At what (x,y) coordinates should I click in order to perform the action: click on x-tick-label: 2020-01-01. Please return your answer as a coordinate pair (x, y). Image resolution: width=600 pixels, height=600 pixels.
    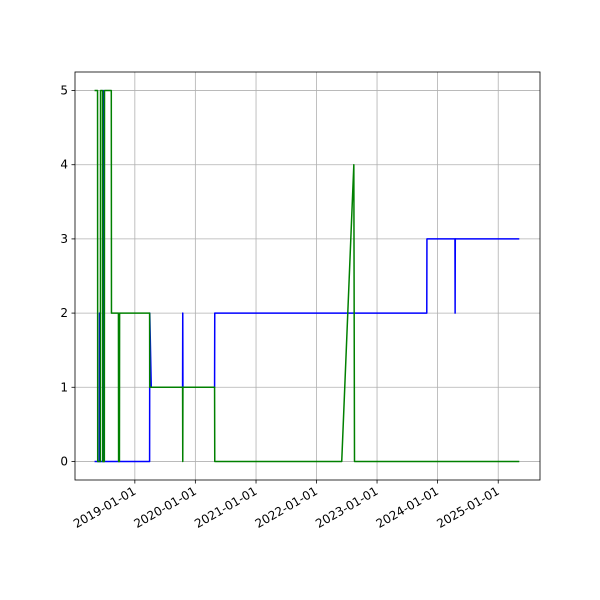
    Looking at the image, I should click on (164, 507).